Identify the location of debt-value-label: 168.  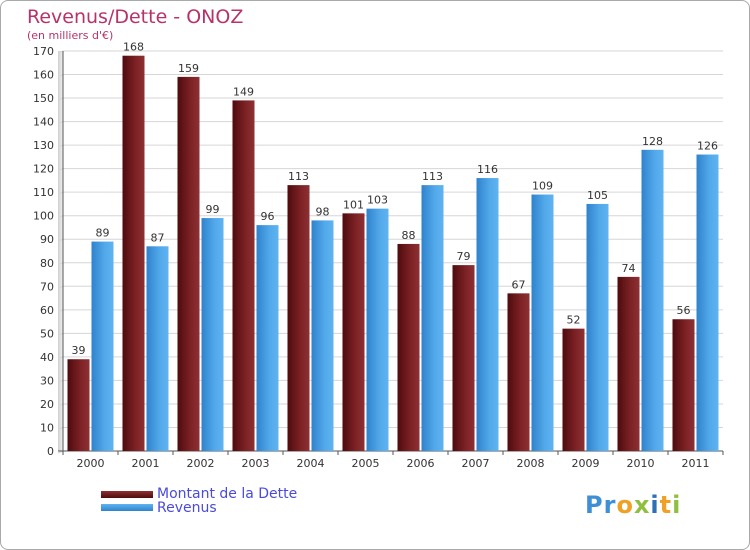
(133, 47).